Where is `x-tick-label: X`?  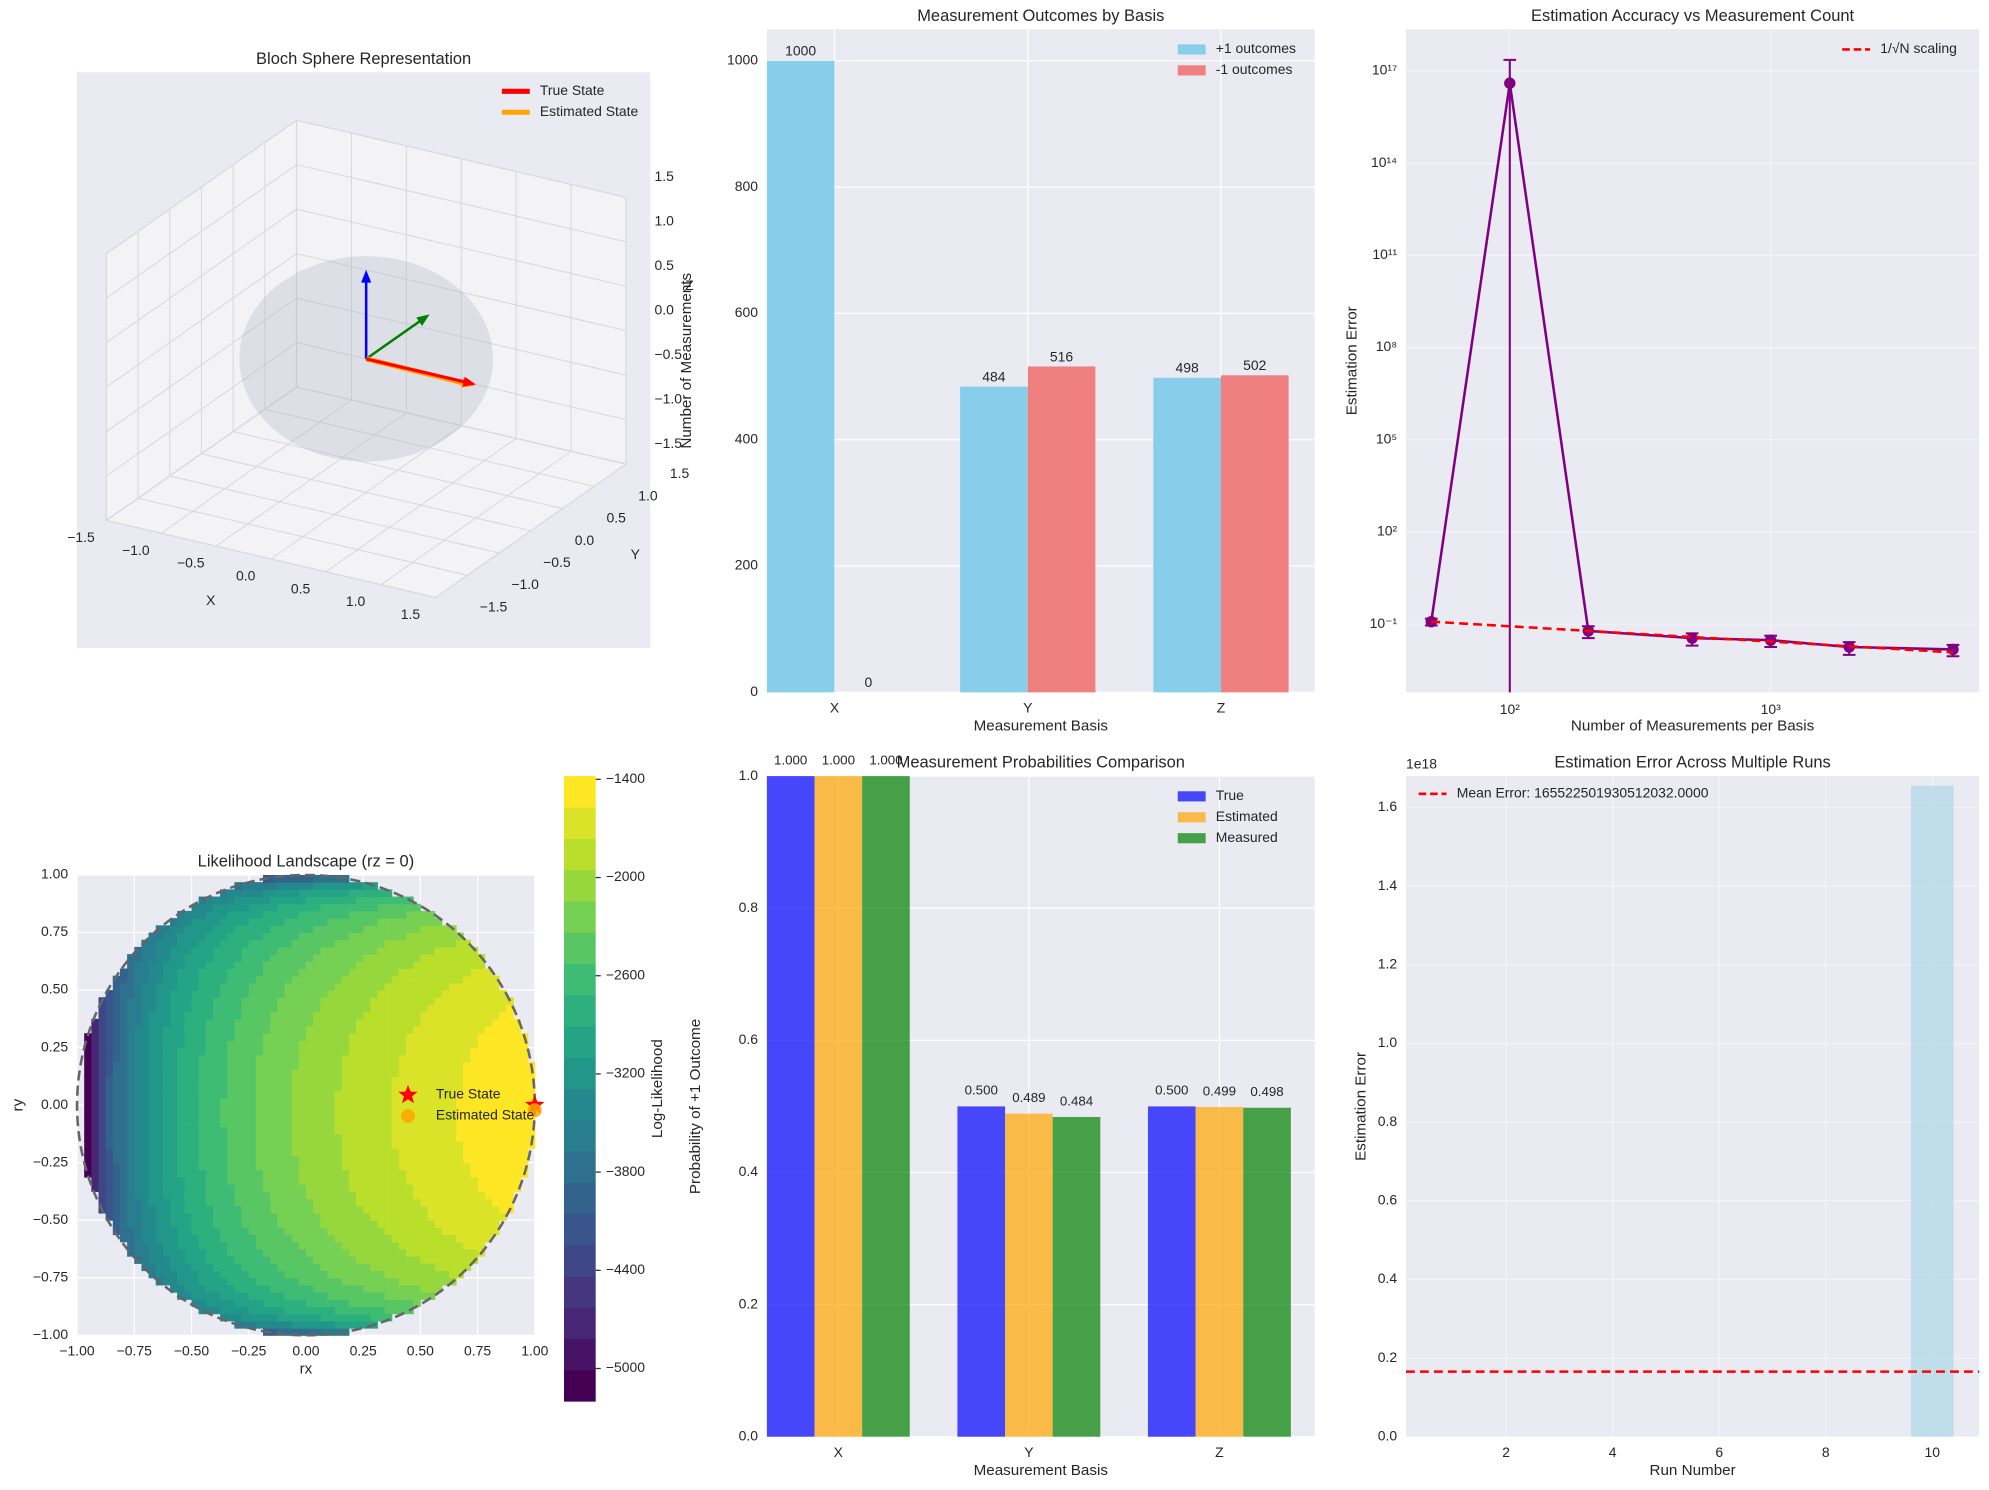
x-tick-label: X is located at coordinates (834, 708).